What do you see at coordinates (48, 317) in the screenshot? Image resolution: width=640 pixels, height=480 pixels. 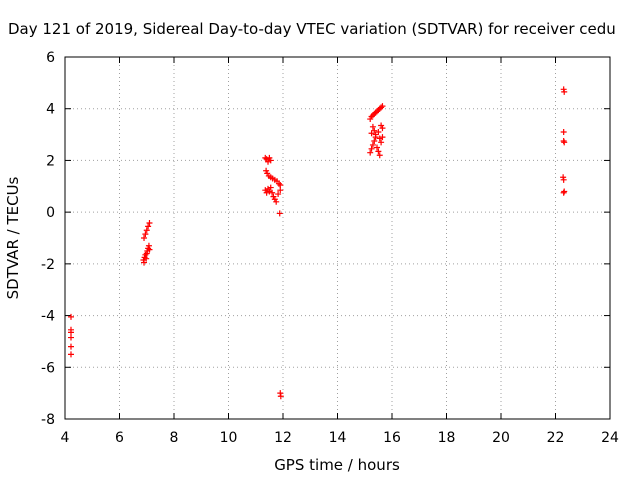 I see `y-tick-label: -4` at bounding box center [48, 317].